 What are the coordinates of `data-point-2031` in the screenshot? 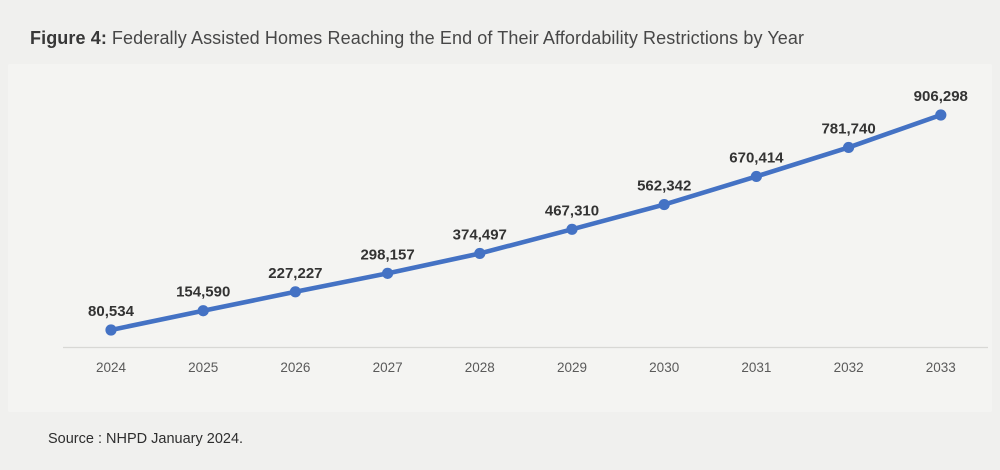 It's located at (756, 176).